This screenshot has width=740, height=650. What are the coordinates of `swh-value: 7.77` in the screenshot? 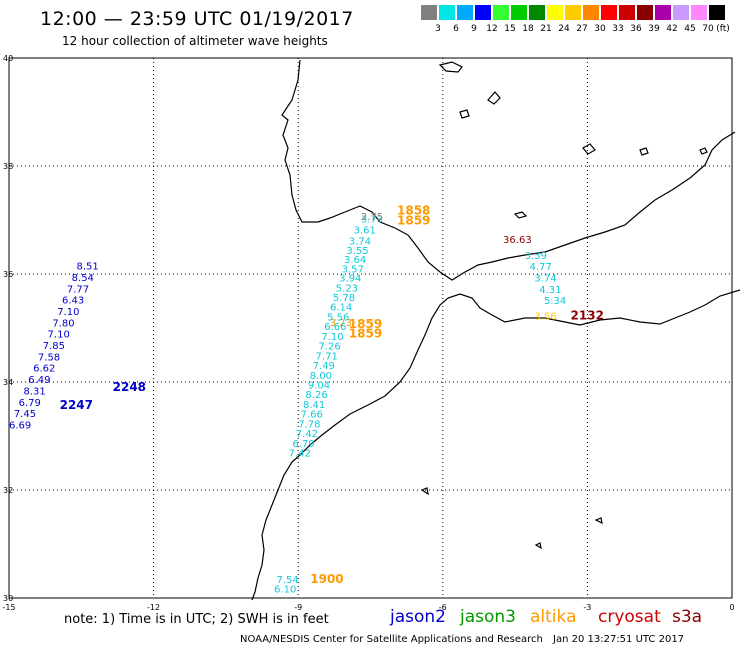 It's located at (78, 289).